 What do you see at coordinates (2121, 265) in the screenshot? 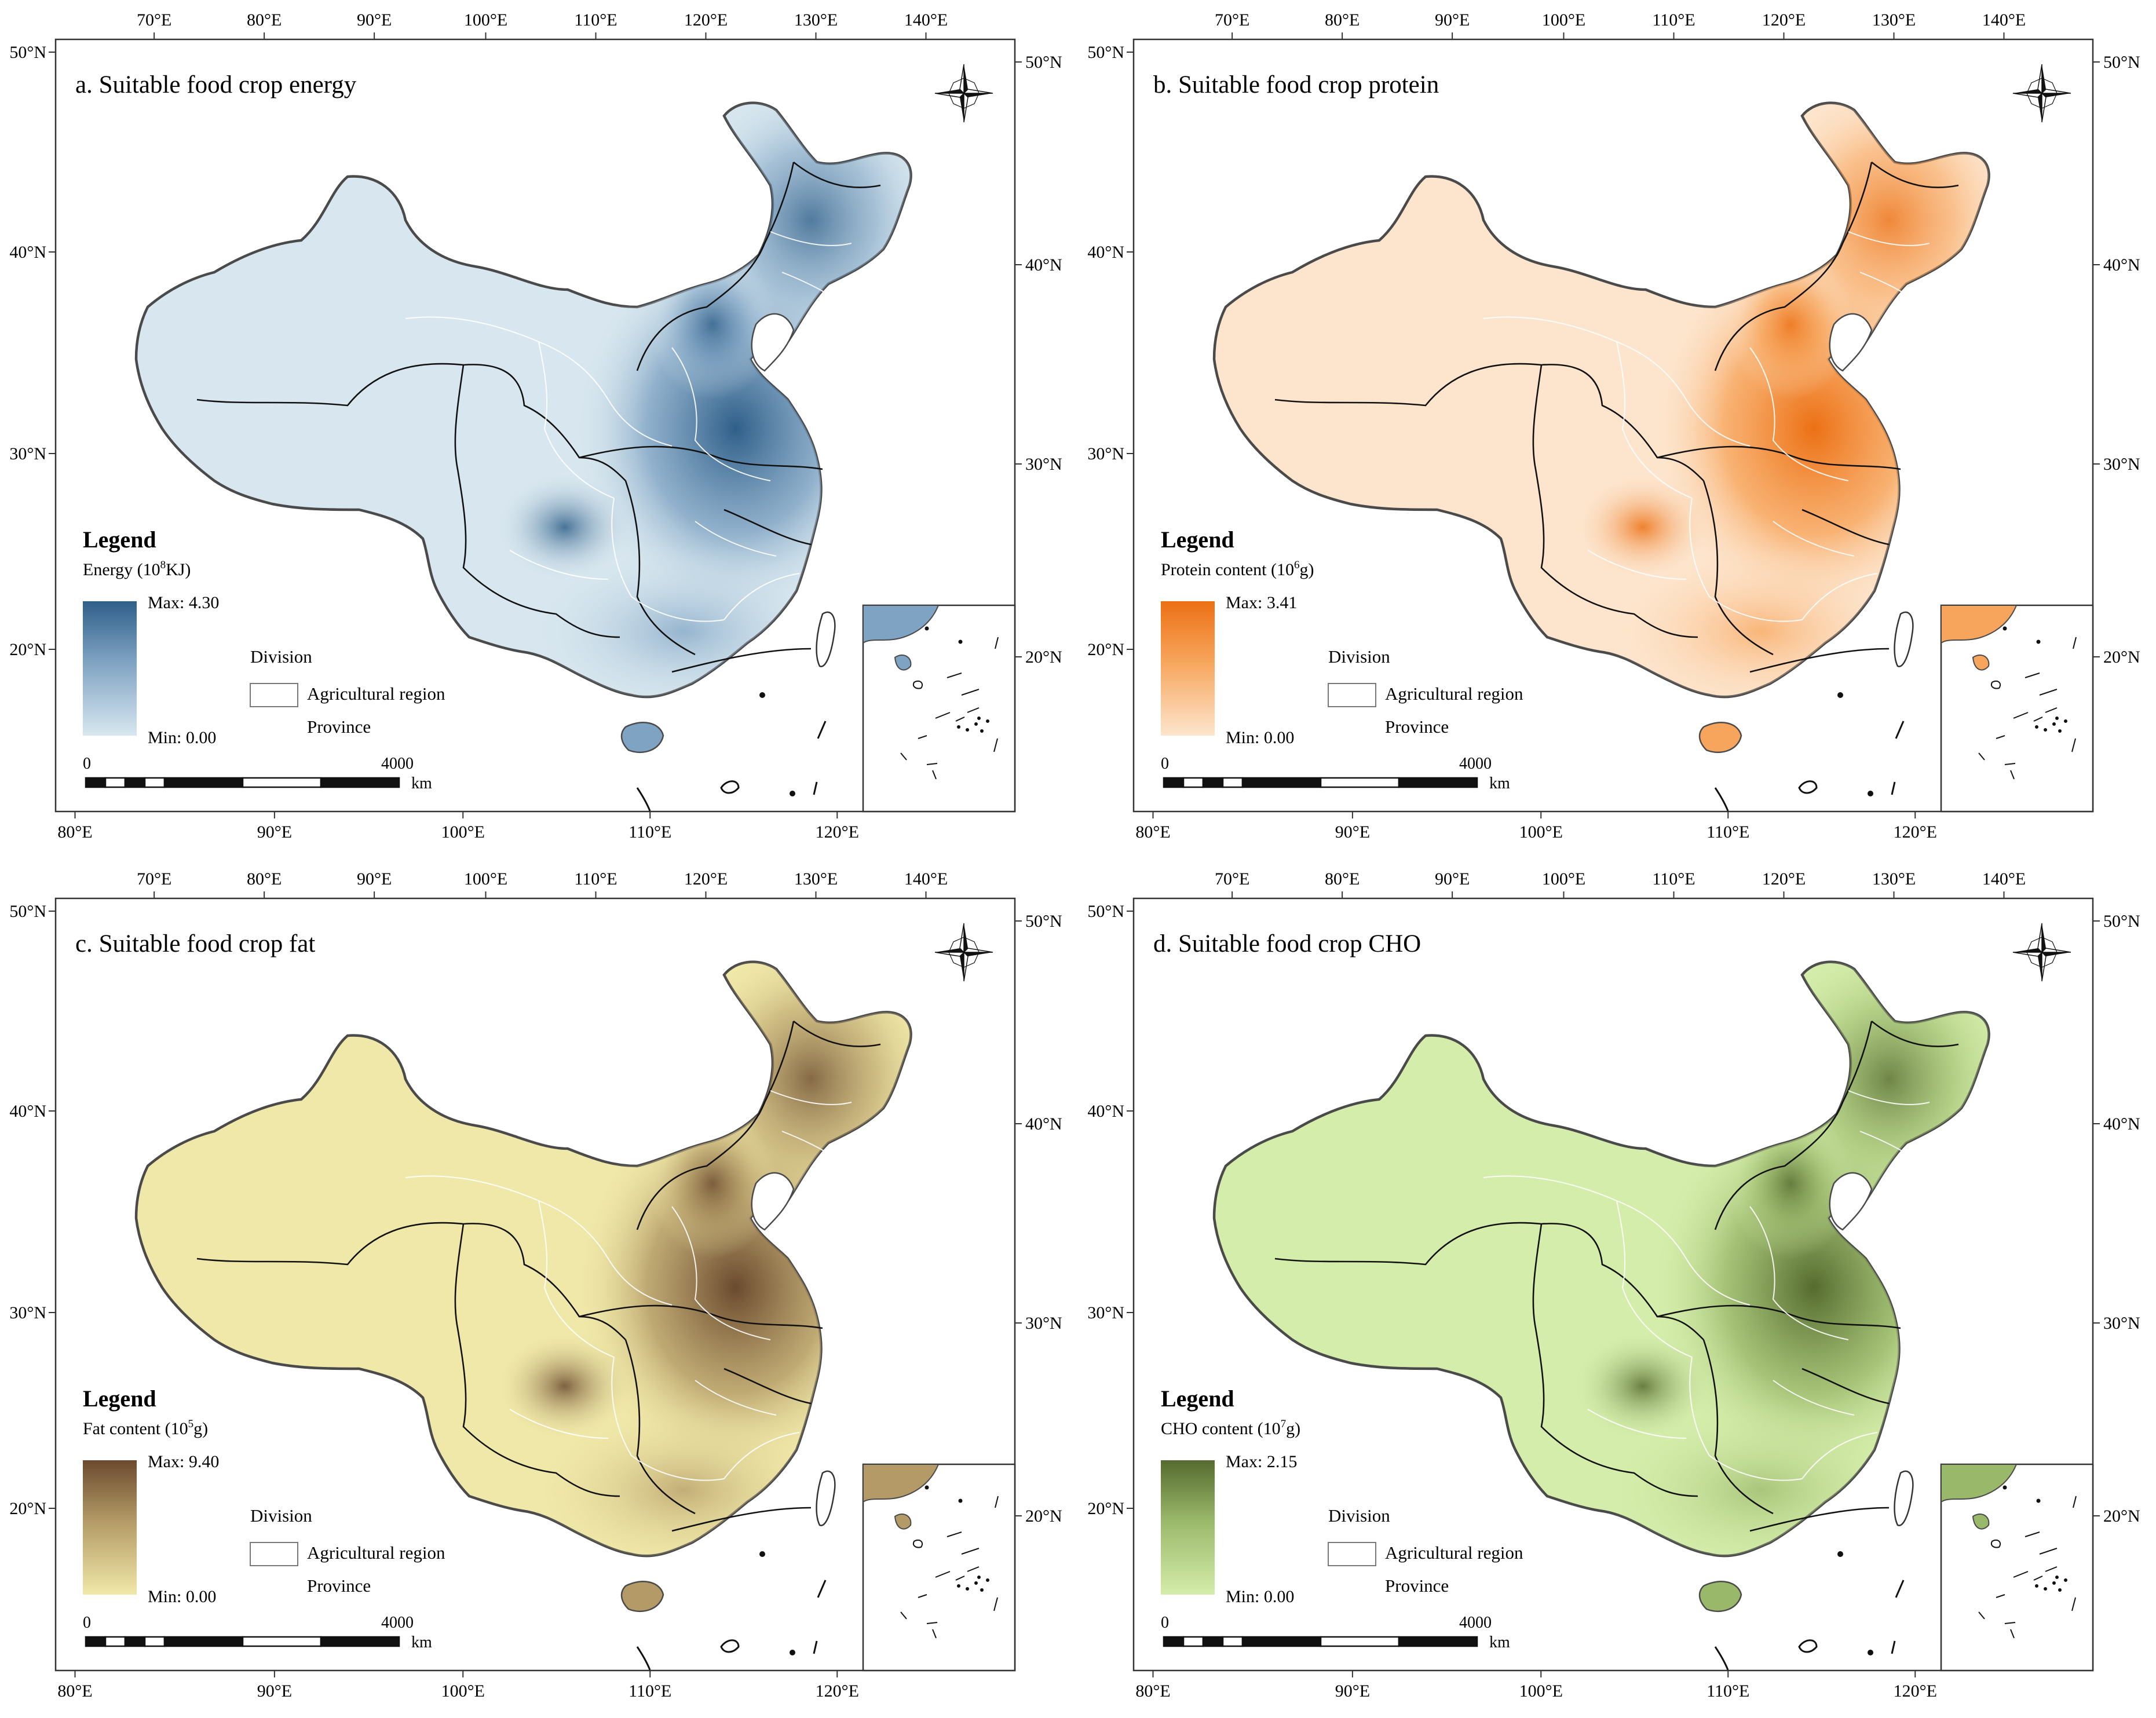
I see `right-tick-label: 40°N` at bounding box center [2121, 265].